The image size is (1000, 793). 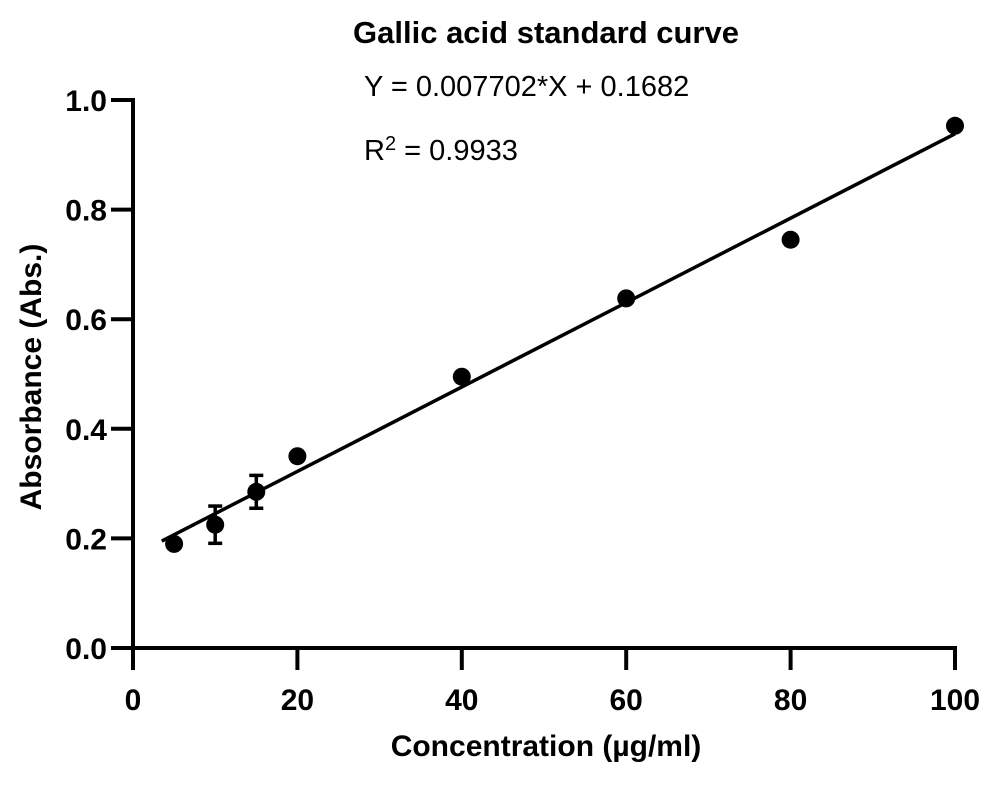 I want to click on x-tick-label: 0, so click(x=133, y=700).